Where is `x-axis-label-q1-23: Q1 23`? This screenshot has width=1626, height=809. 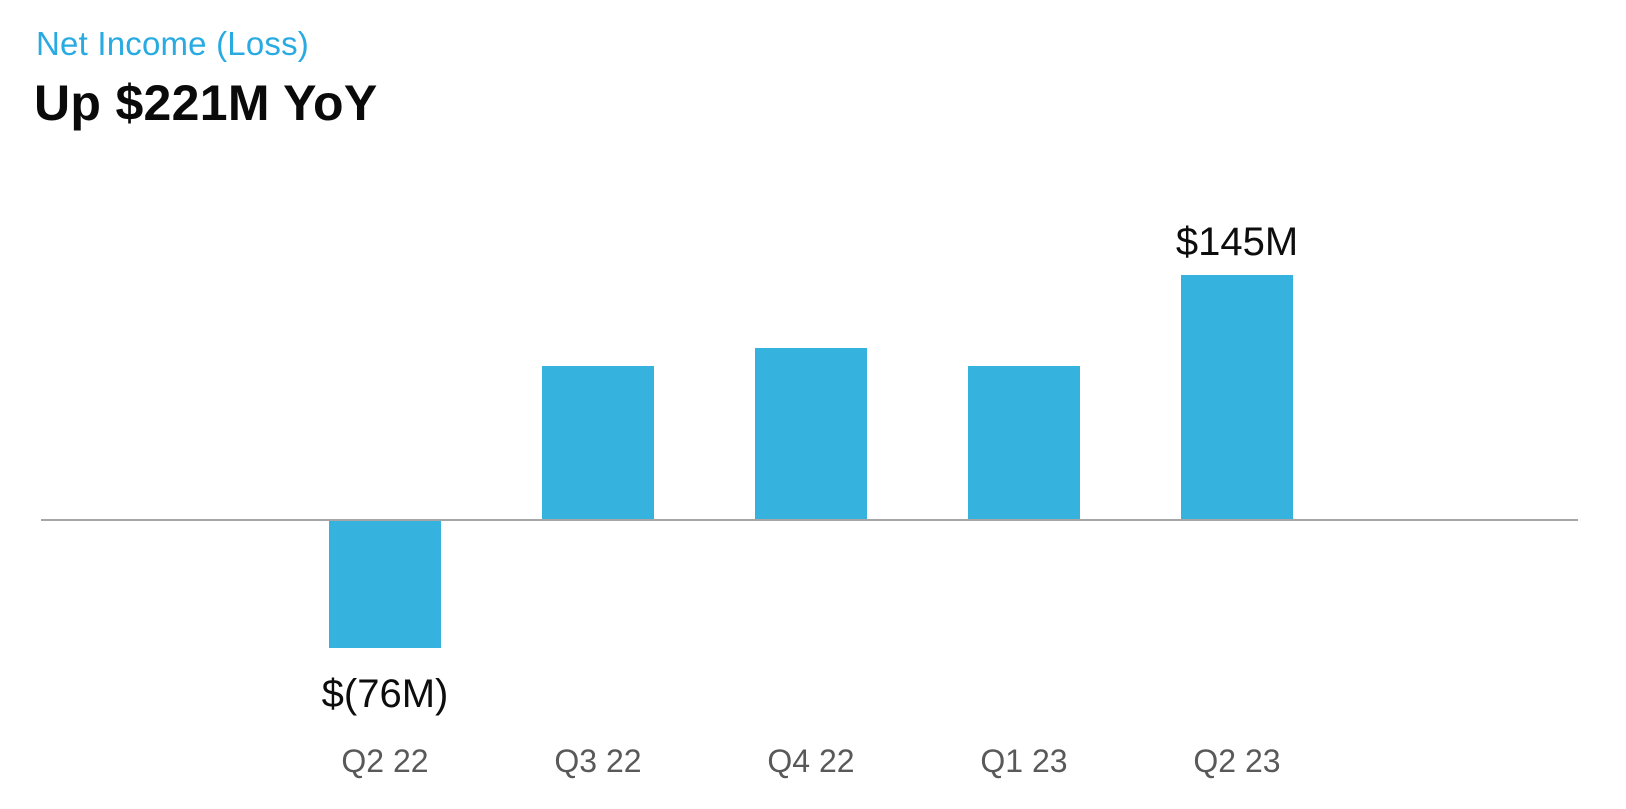
x-axis-label-q1-23: Q1 23 is located at coordinates (1024, 761).